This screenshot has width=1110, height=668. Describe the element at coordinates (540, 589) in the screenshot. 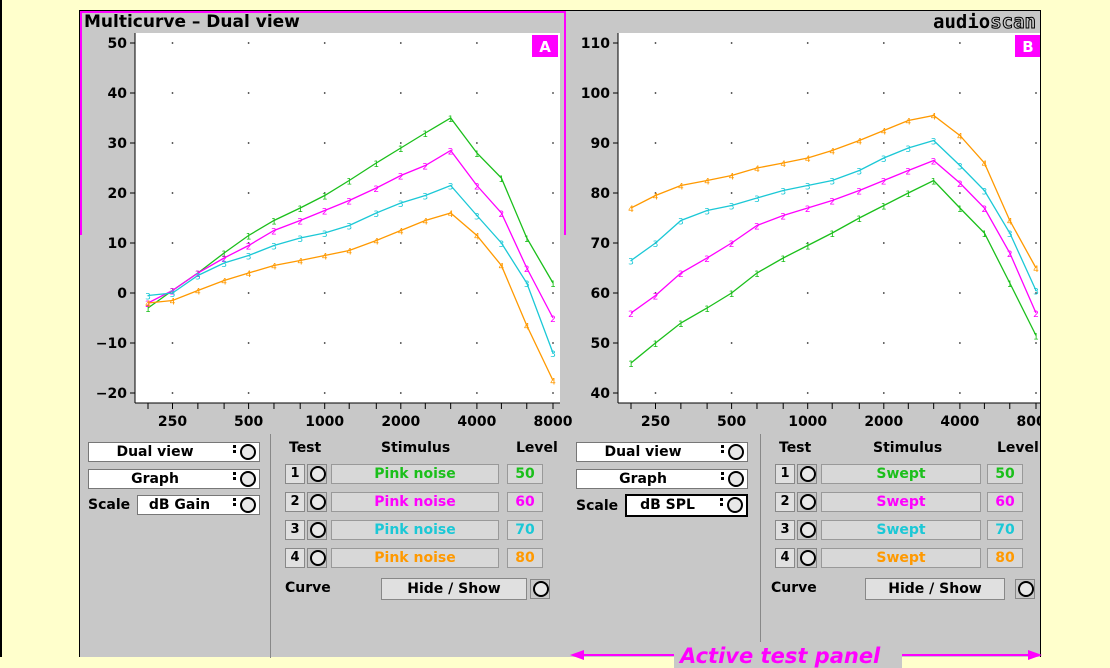

I see `curve-radio-button` at that location.